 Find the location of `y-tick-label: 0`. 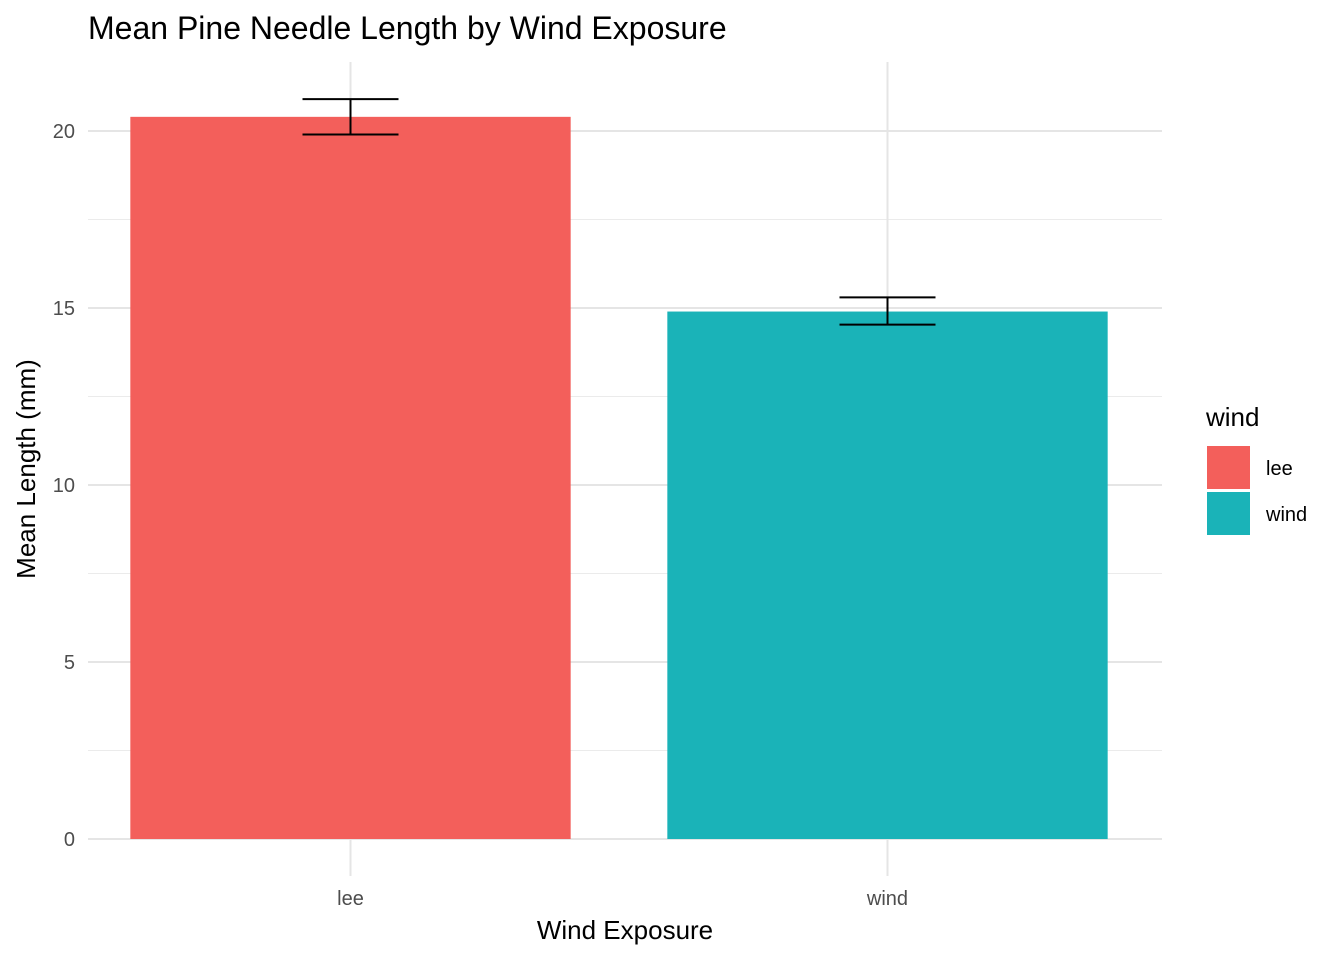

y-tick-label: 0 is located at coordinates (69, 840).